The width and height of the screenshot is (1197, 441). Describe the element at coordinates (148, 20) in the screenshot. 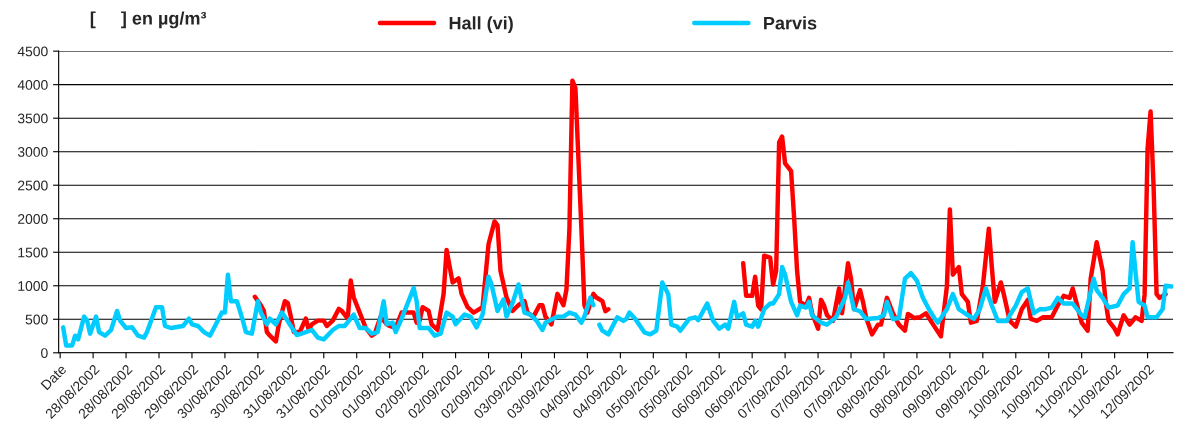

I see `chart-title: [ ] en µg/m³` at that location.